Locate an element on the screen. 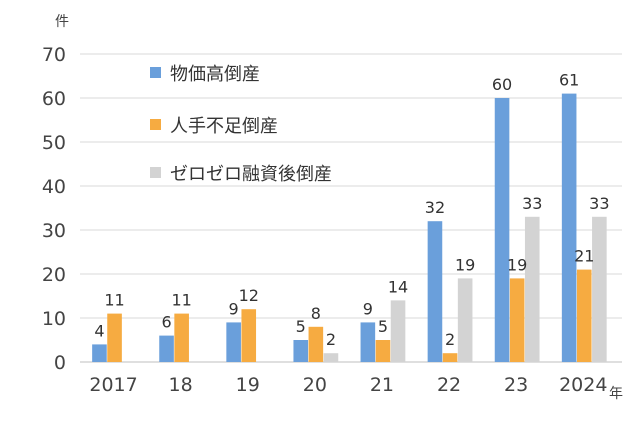  y-tick-label: 60 is located at coordinates (54, 99).